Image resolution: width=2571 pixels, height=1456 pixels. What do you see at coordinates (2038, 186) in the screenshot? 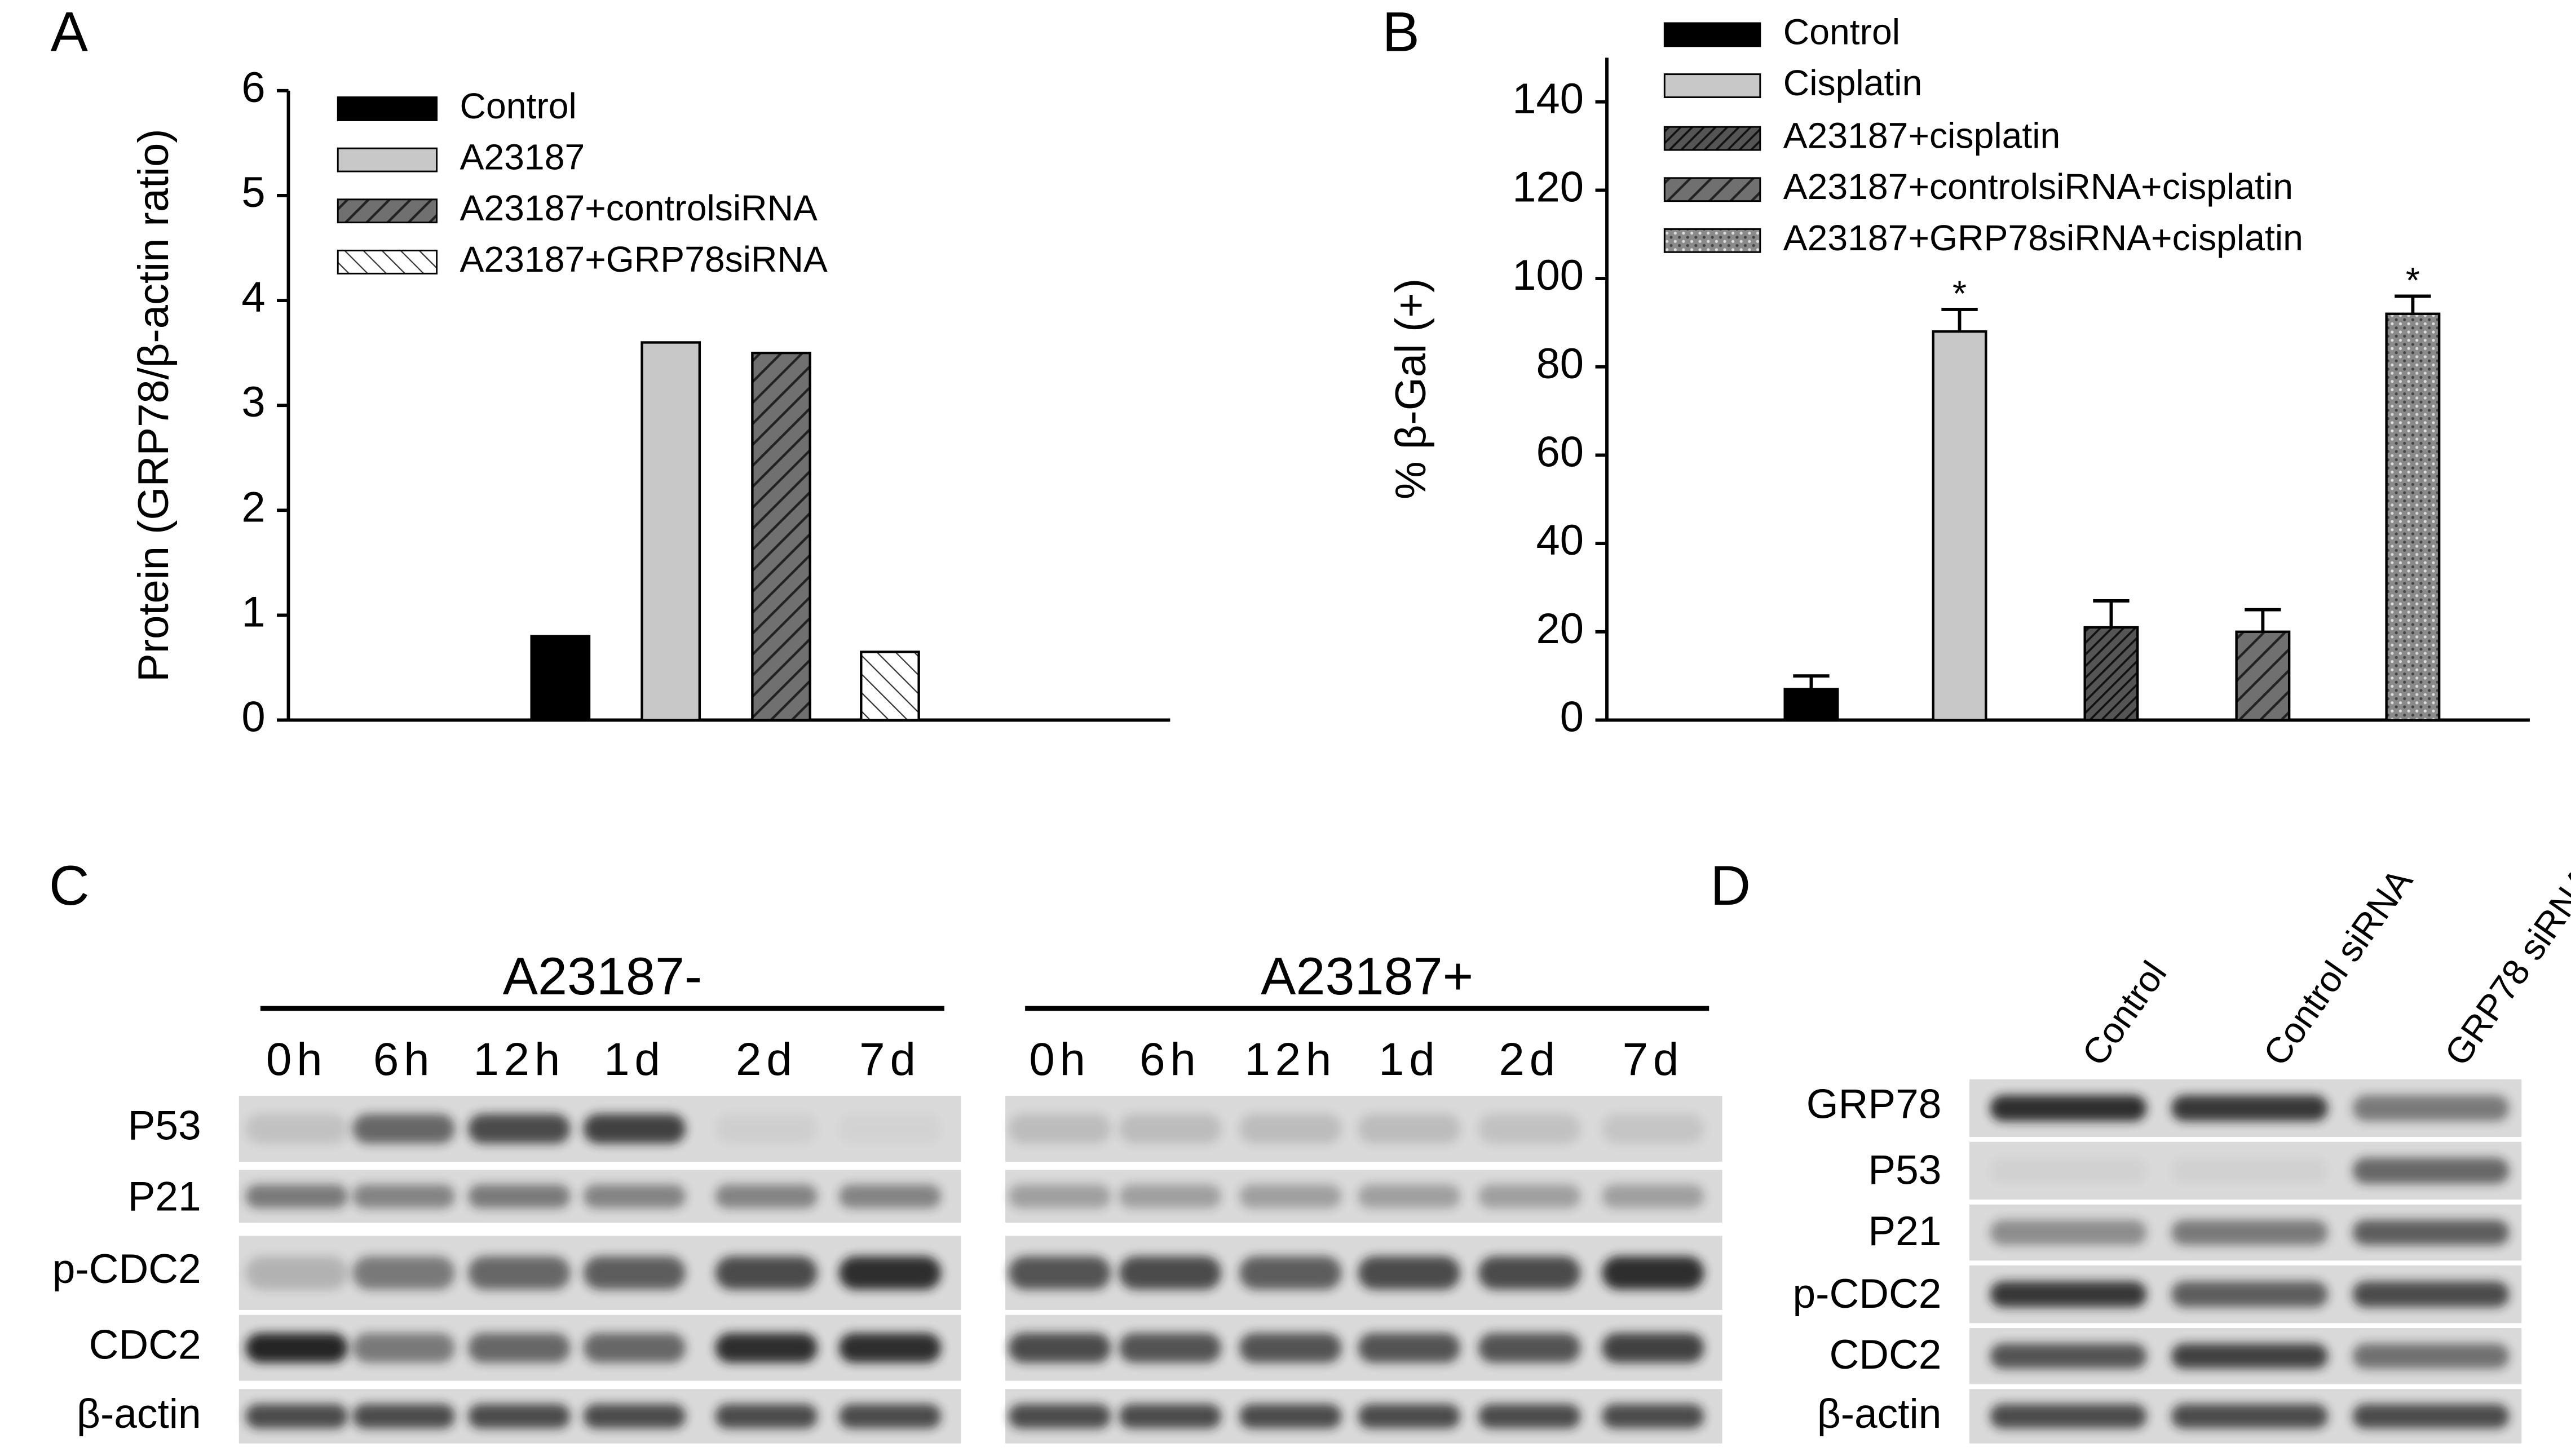
I see `legend-label: A23187+controlsiRNA+cisplatin` at bounding box center [2038, 186].